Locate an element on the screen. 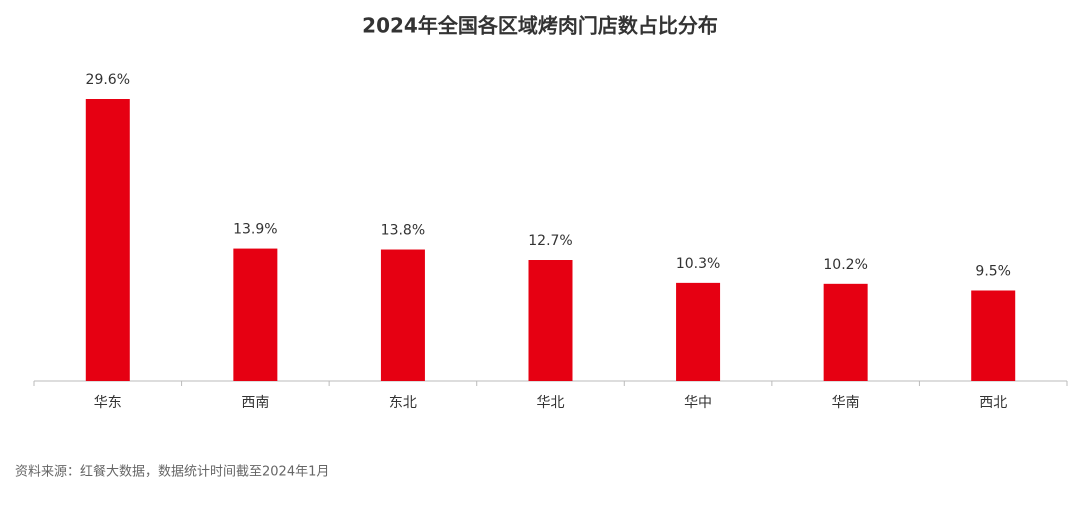 The width and height of the screenshot is (1080, 505). source-note: 资料来源：红餐大数据，数据统计时间截至2024年1月 is located at coordinates (172, 472).